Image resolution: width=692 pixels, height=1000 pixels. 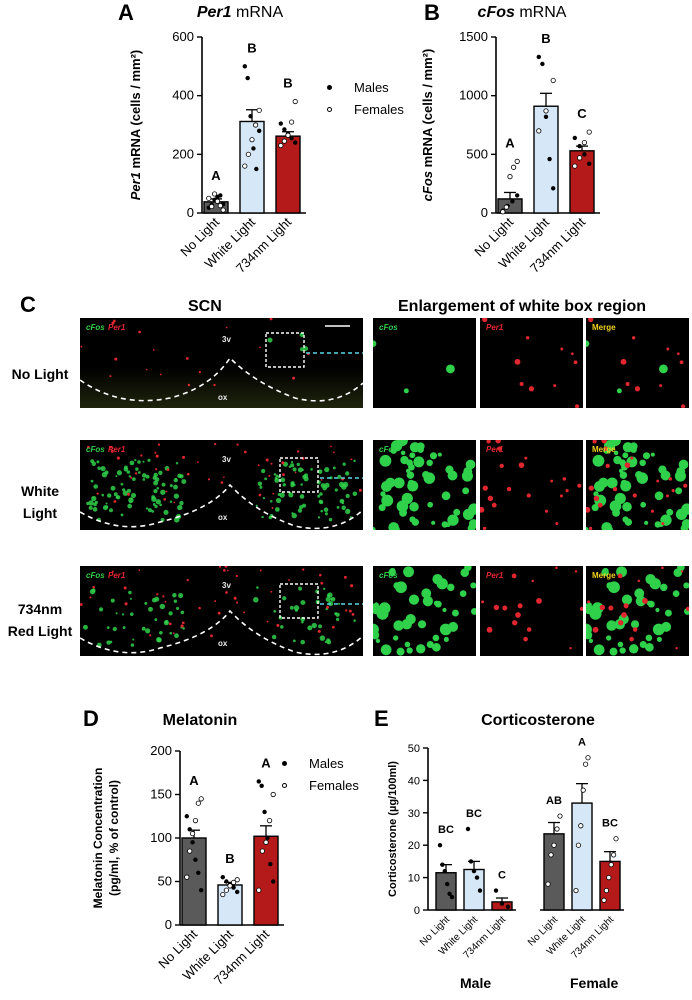 What do you see at coordinates (496, 12) in the screenshot?
I see `chart-b-title-italic: cFos` at bounding box center [496, 12].